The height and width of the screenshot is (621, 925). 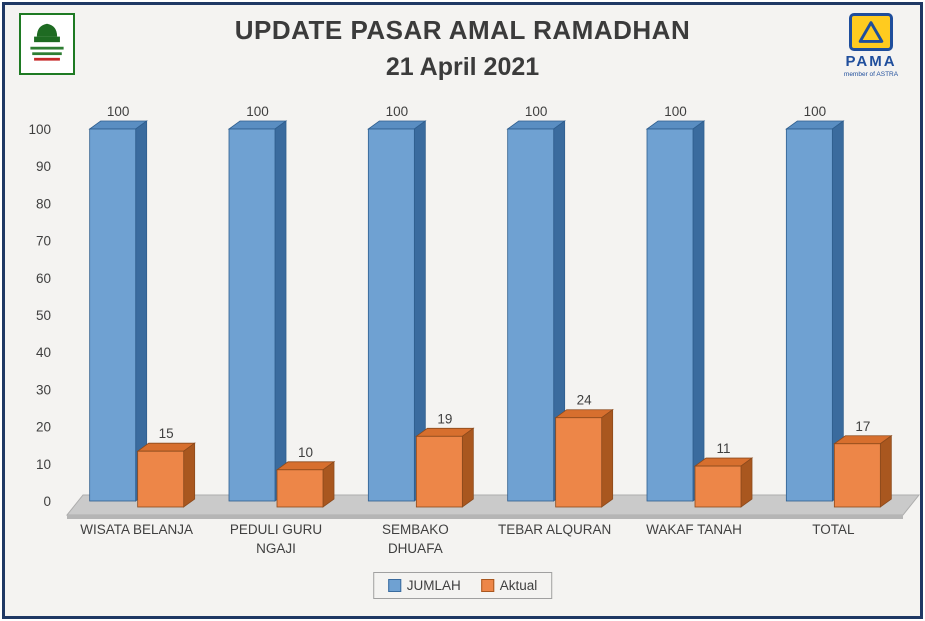 What do you see at coordinates (43, 166) in the screenshot?
I see `y-tick-label: 90` at bounding box center [43, 166].